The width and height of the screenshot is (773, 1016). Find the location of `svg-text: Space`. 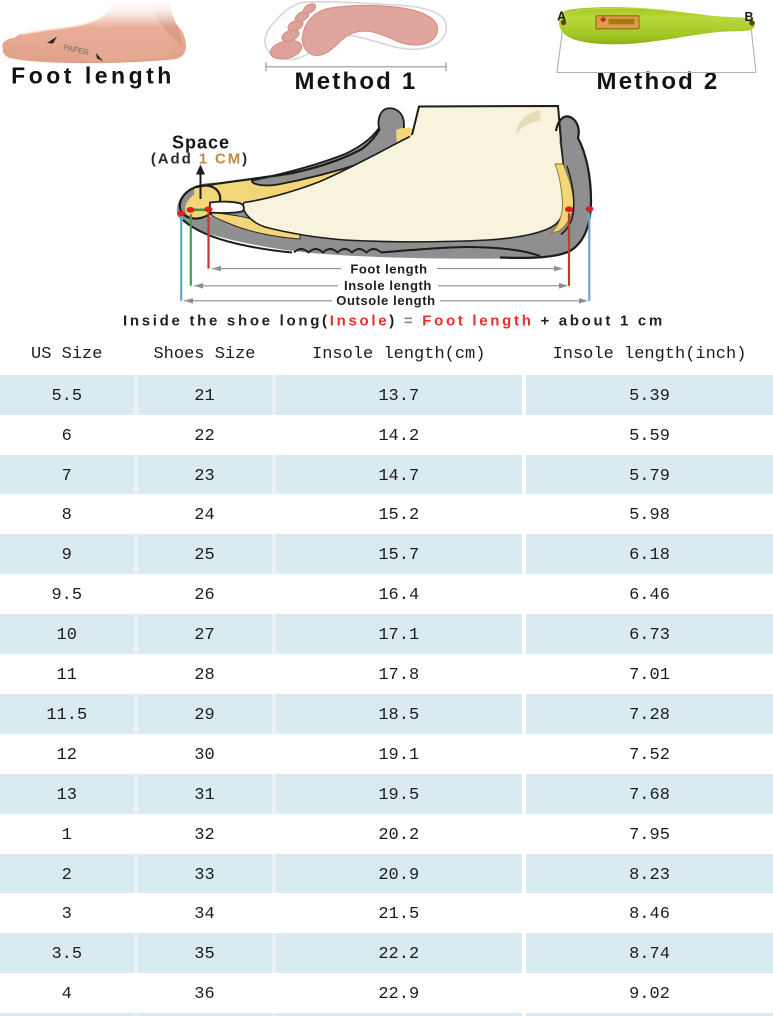

svg-text: Space is located at coordinates (201, 143).